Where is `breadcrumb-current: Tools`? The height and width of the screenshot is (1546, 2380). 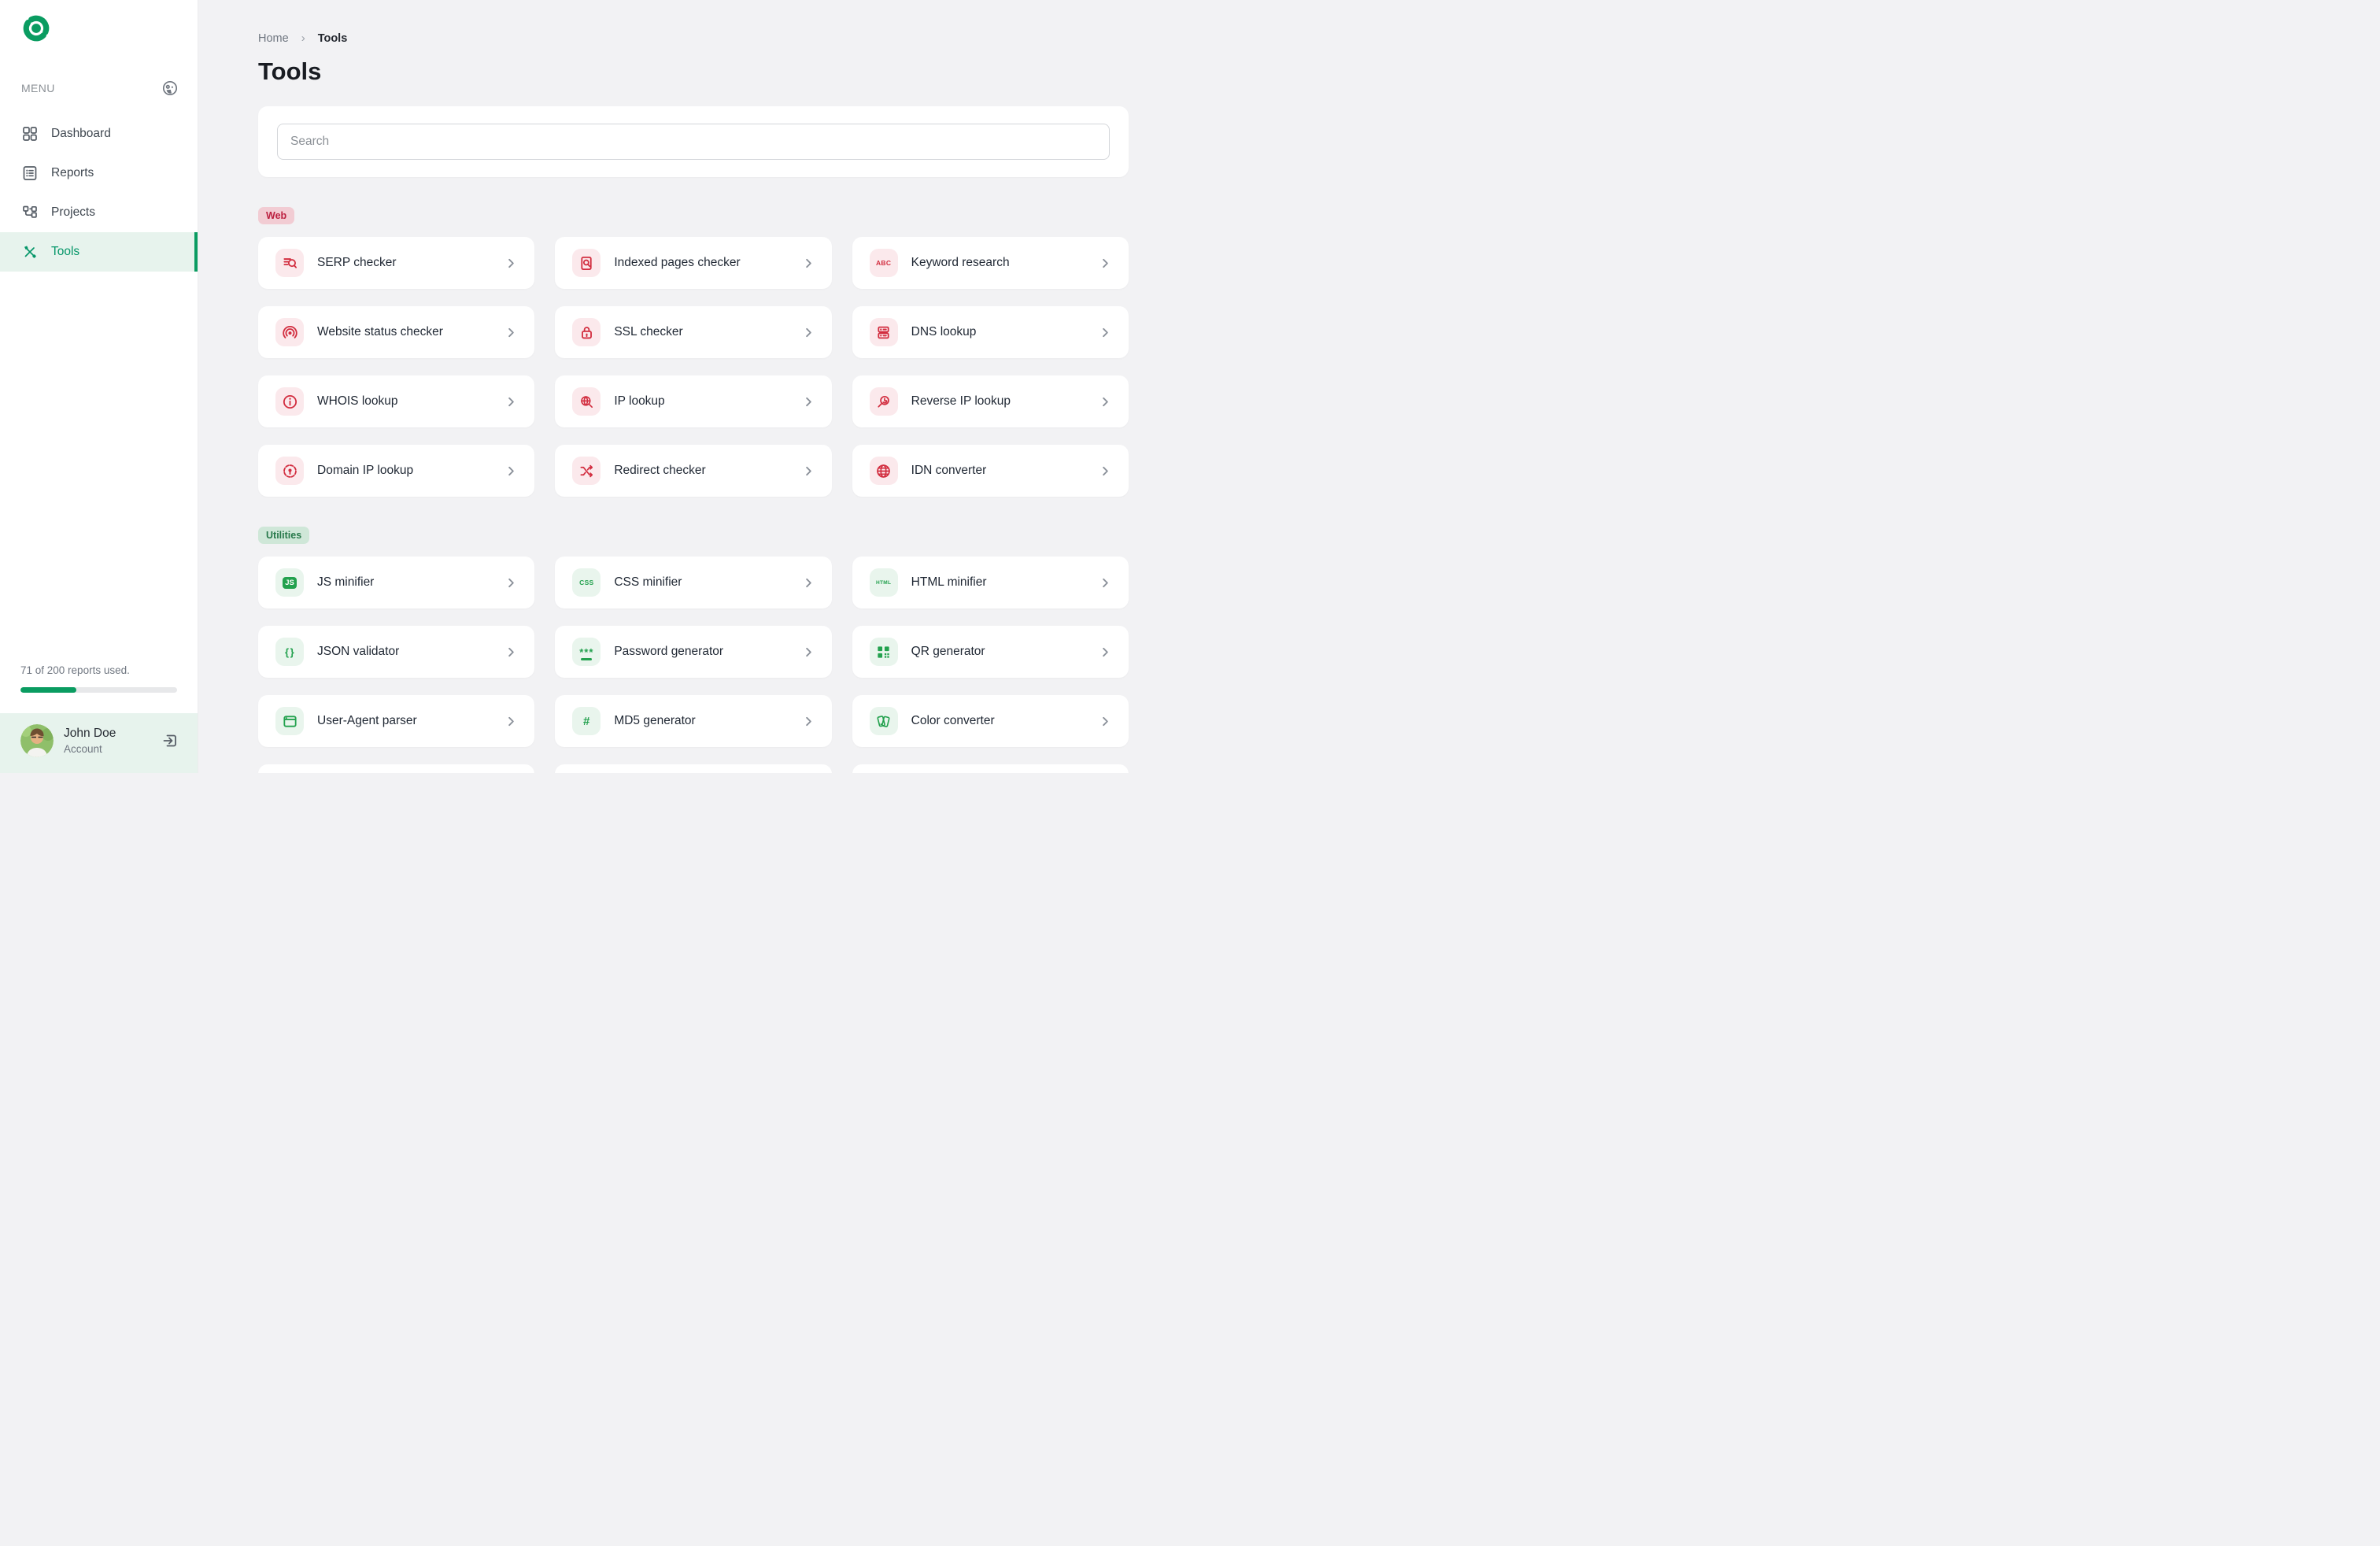
breadcrumb-current: Tools is located at coordinates (332, 38).